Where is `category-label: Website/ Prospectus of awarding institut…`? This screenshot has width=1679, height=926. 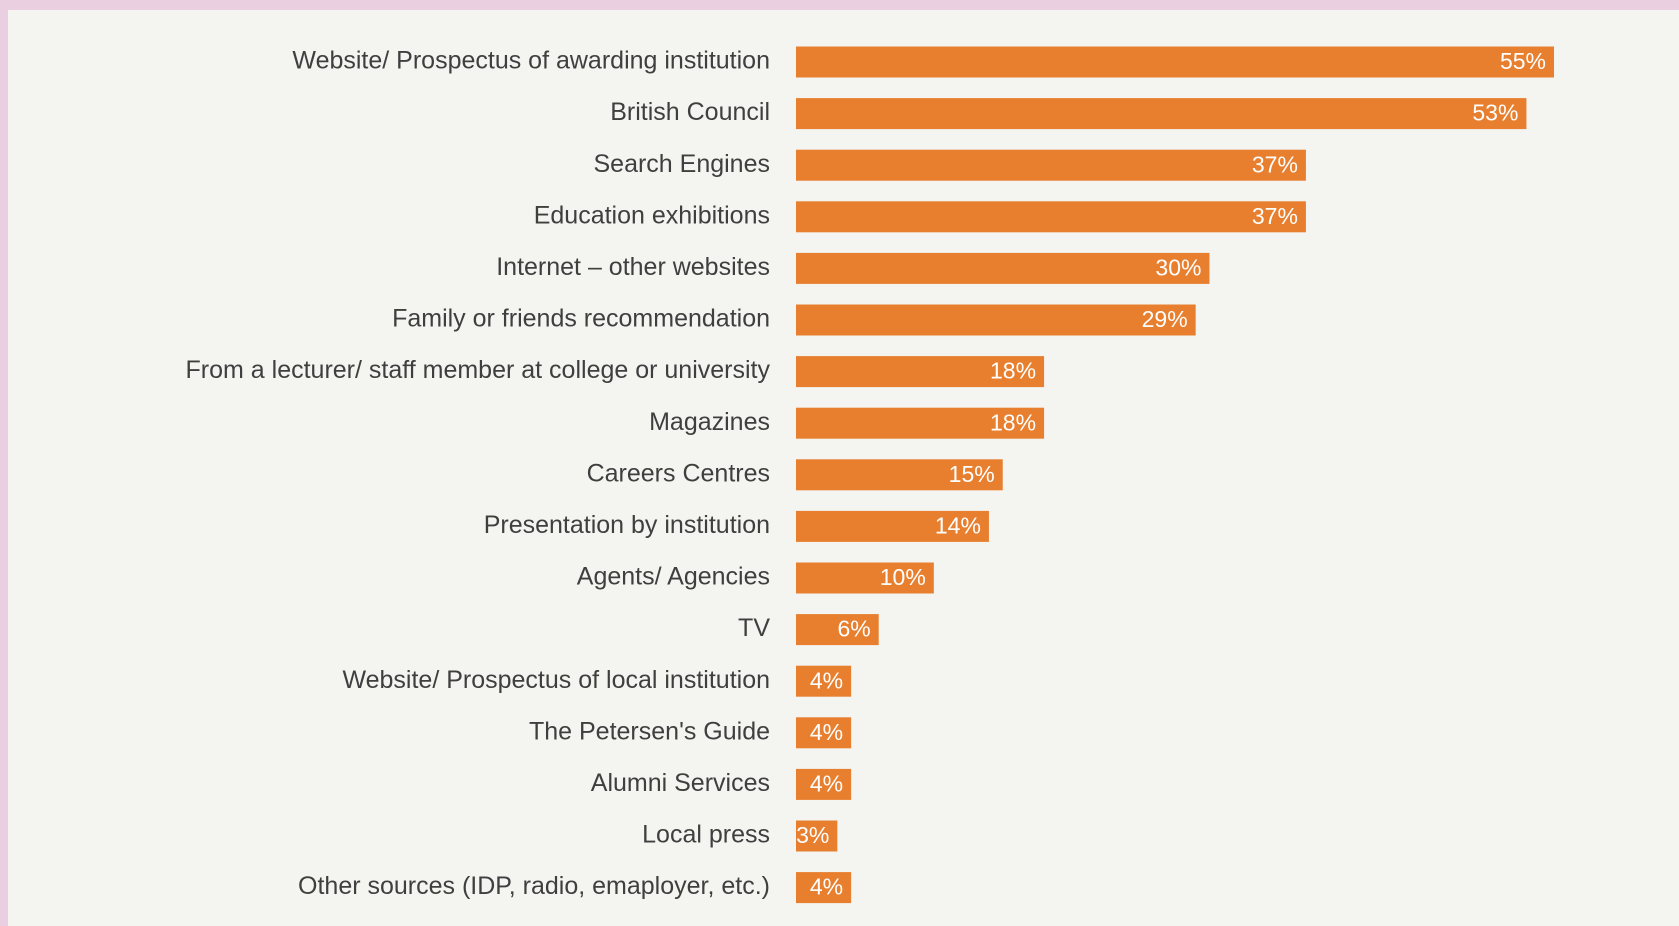 category-label: Website/ Prospectus of awarding institut… is located at coordinates (531, 61).